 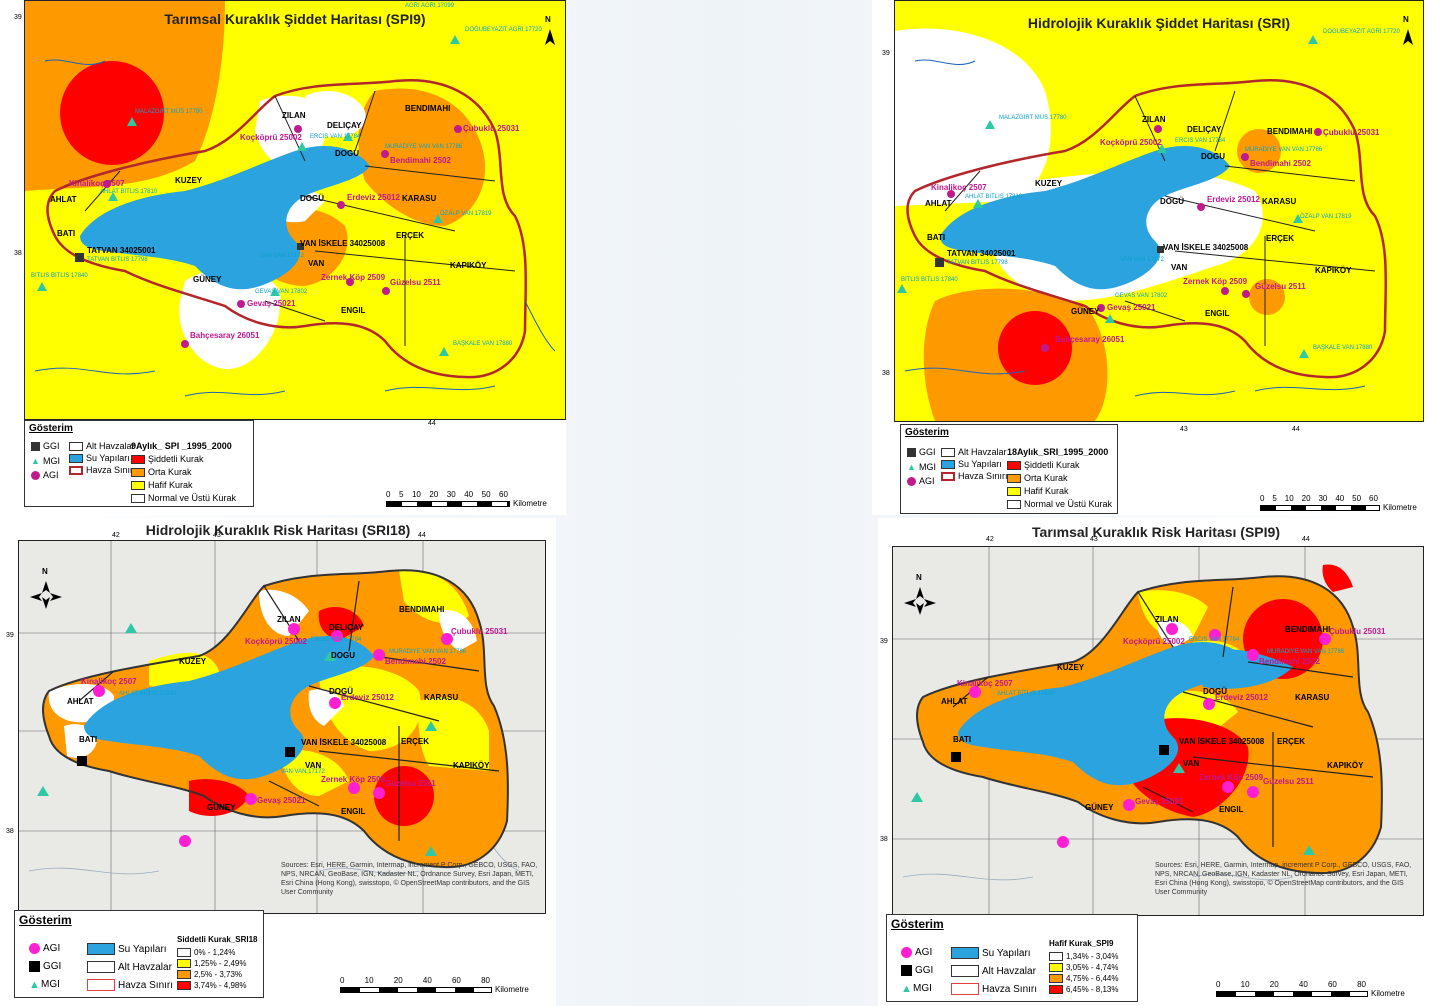 What do you see at coordinates (341, 691) in the screenshot?
I see `region-dogu2: DOGÜ` at bounding box center [341, 691].